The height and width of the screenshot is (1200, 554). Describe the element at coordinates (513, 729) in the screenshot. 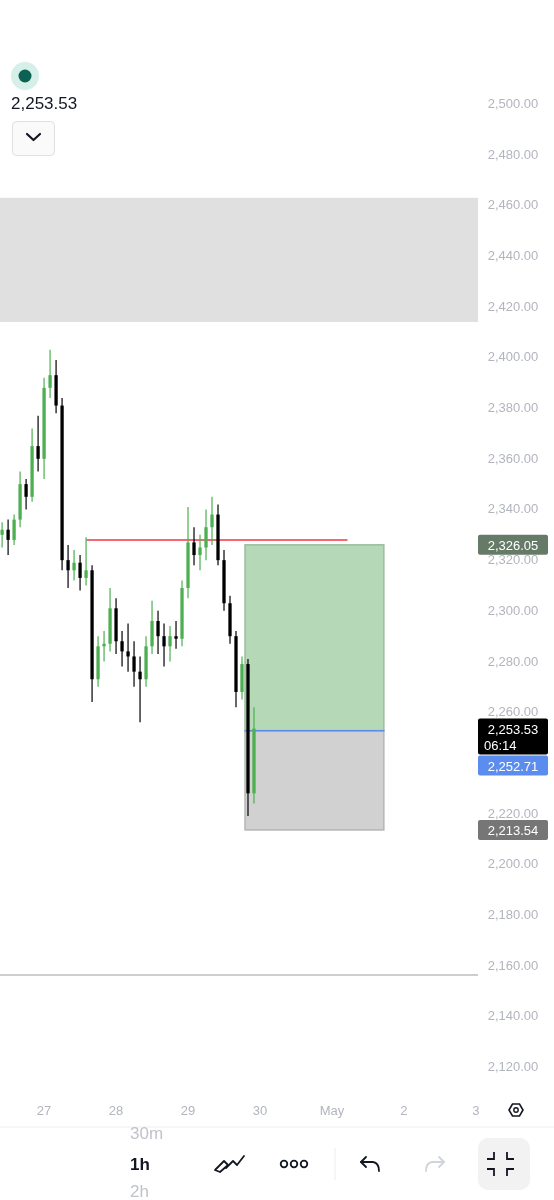

I see `y-tick-label: 2,253.53` at that location.